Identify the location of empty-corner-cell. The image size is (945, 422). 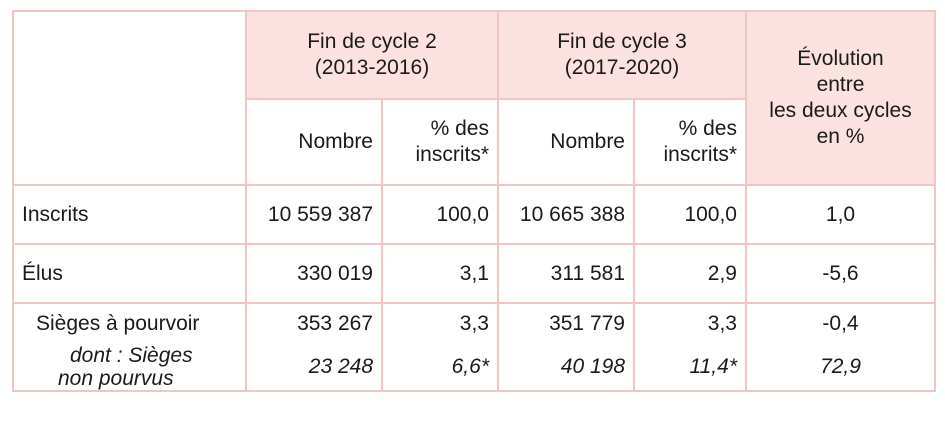
(129, 98).